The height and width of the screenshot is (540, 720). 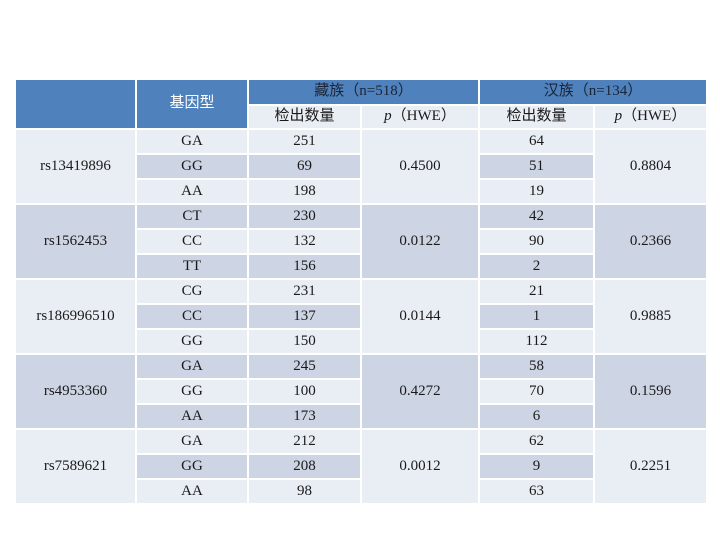 What do you see at coordinates (304, 466) in the screenshot?
I see `tibetan-count-cell: 208` at bounding box center [304, 466].